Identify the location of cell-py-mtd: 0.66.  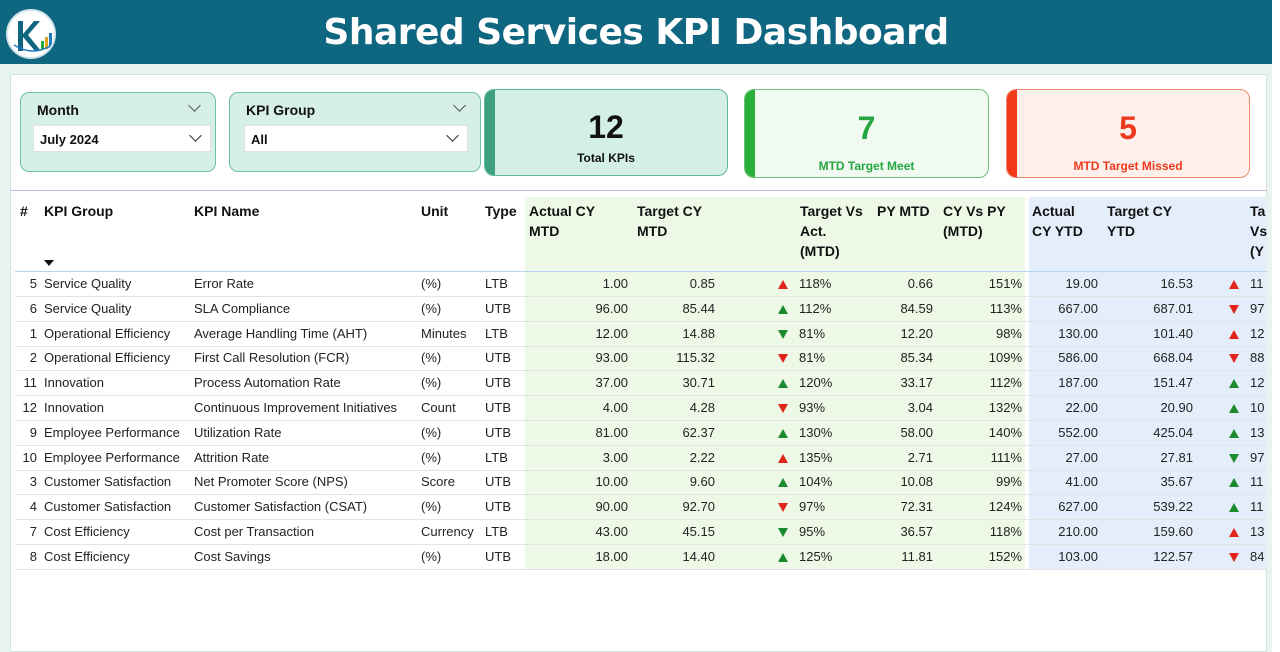
(920, 283).